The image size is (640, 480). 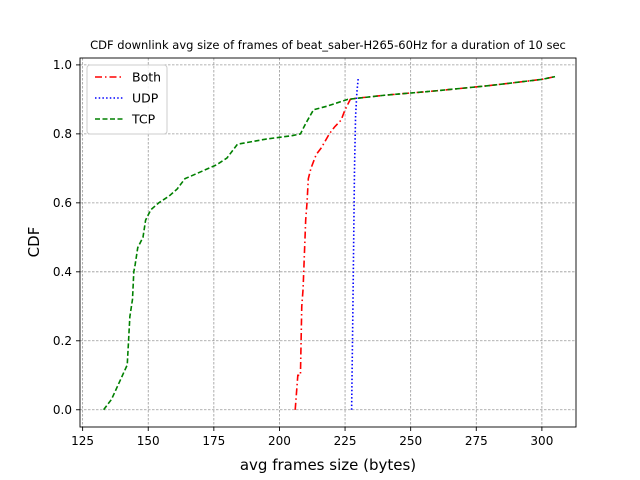 I want to click on x-tick-label: 225, so click(x=345, y=441).